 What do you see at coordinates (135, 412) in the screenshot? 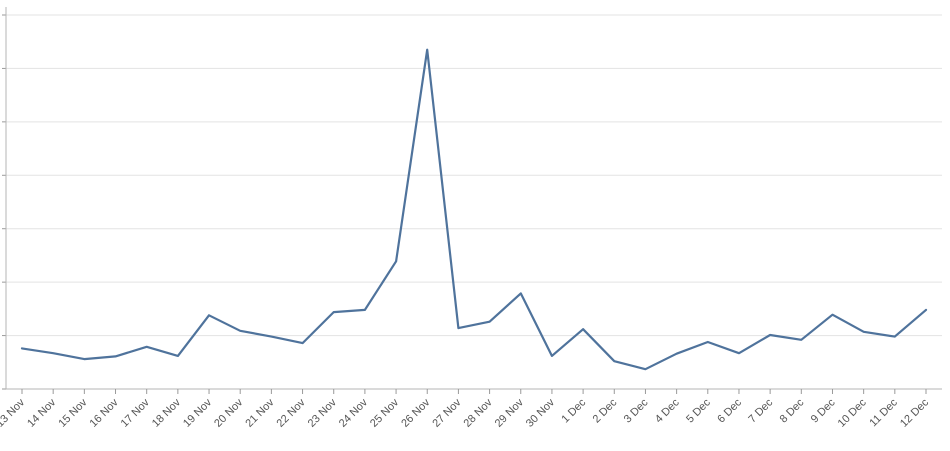
I see `x-tick-label: 17 Nov` at bounding box center [135, 412].